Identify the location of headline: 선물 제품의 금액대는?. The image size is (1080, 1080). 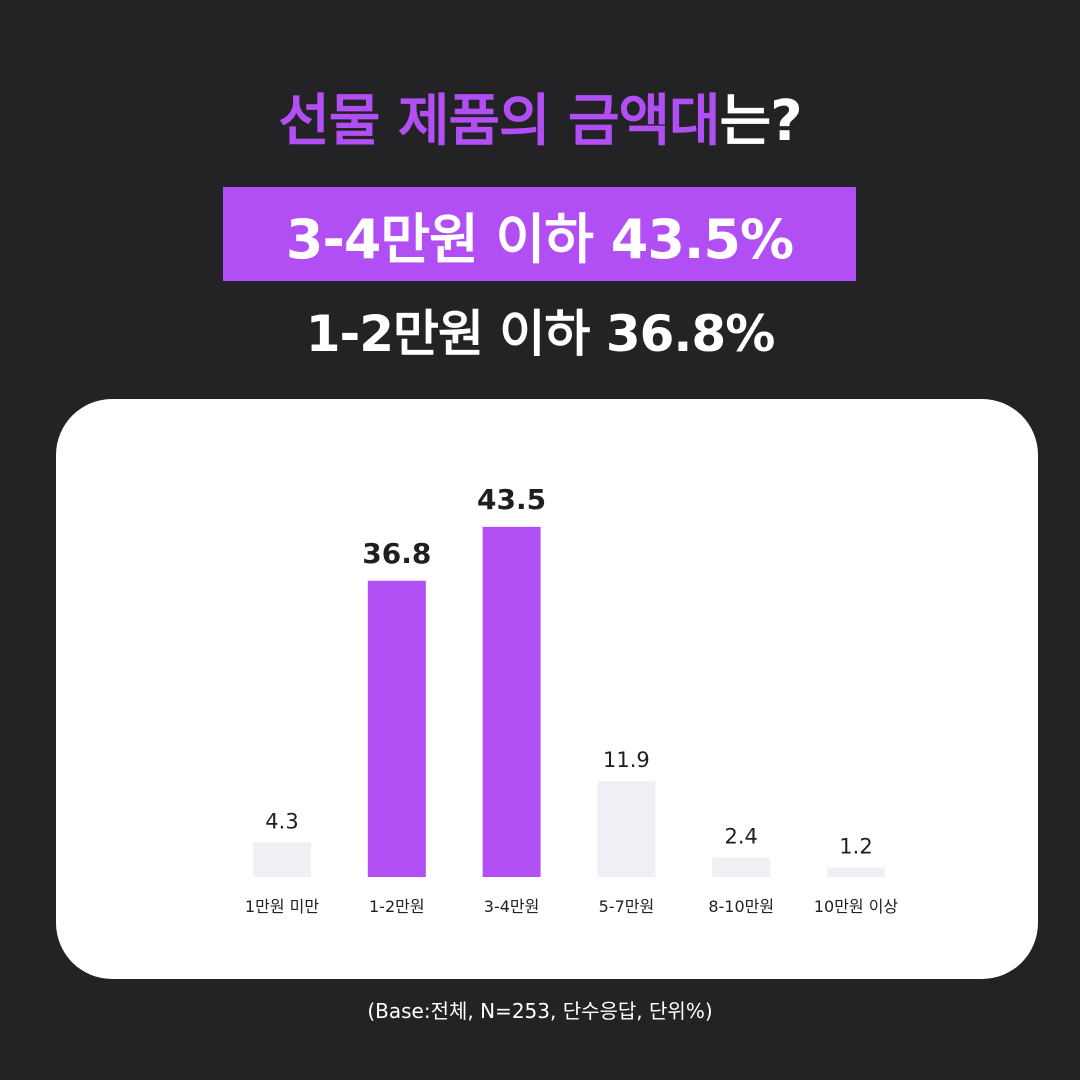
(540, 122).